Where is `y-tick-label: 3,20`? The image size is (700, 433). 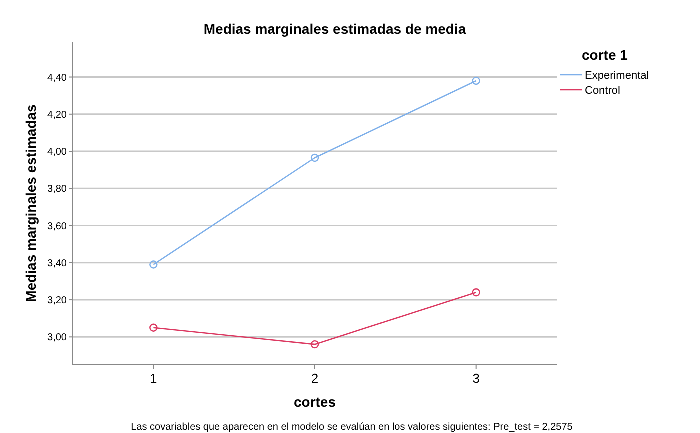 y-tick-label: 3,20 is located at coordinates (58, 301).